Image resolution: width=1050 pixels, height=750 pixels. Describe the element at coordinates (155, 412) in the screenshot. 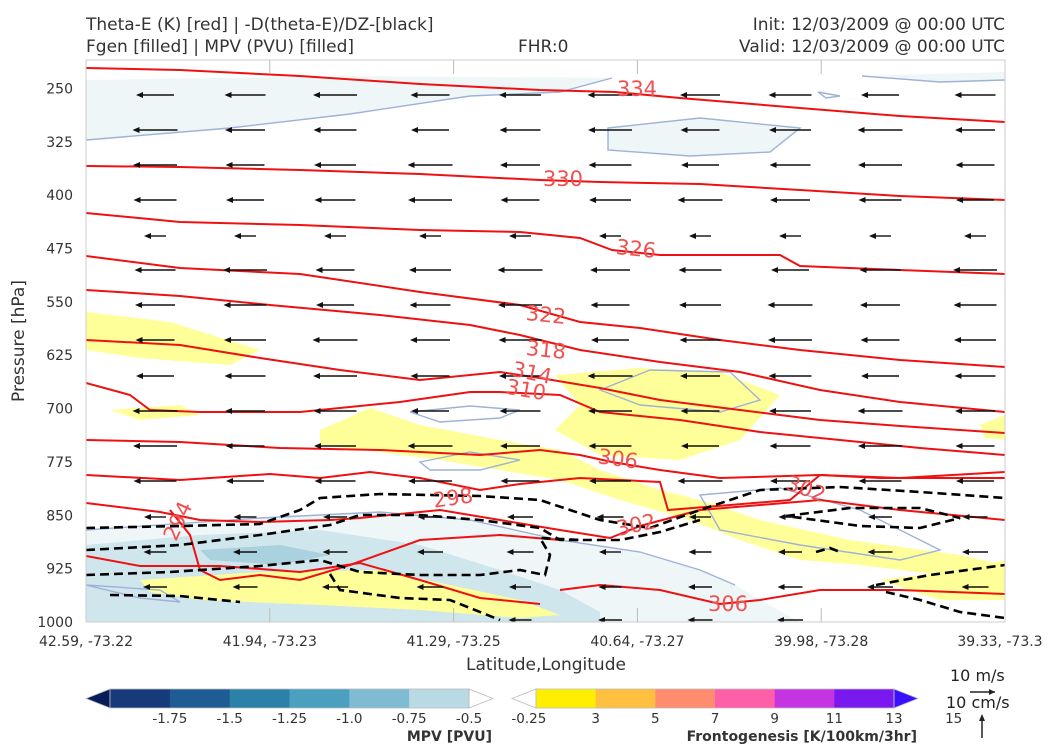

I see `fgen-region-small-left` at that location.